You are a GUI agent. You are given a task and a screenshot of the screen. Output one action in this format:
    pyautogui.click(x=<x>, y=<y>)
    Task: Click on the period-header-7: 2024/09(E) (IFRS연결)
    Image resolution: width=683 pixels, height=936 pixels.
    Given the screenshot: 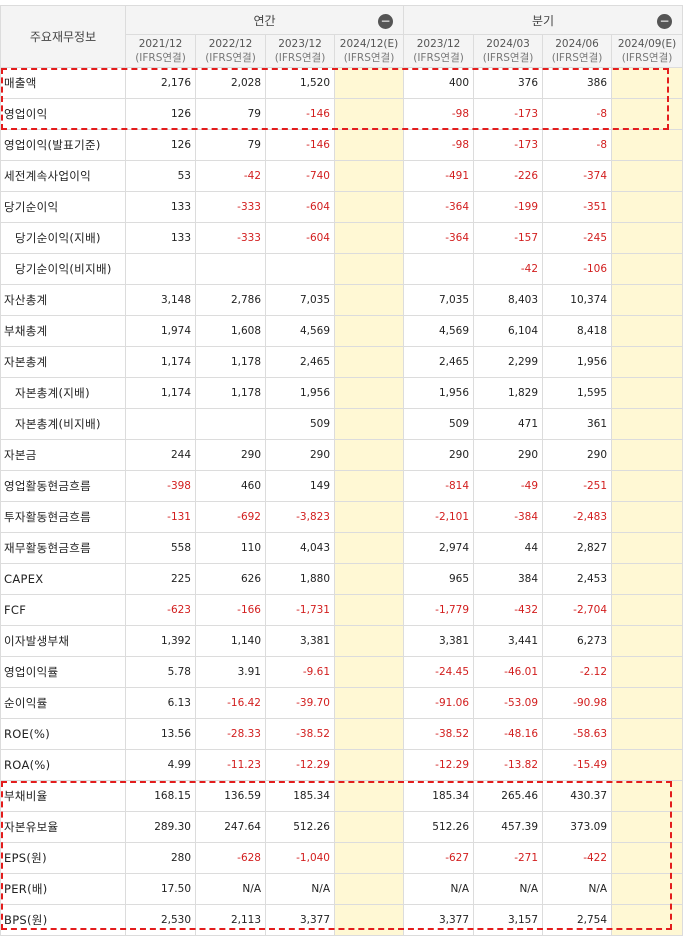 What is the action you would take?
    pyautogui.click(x=647, y=51)
    